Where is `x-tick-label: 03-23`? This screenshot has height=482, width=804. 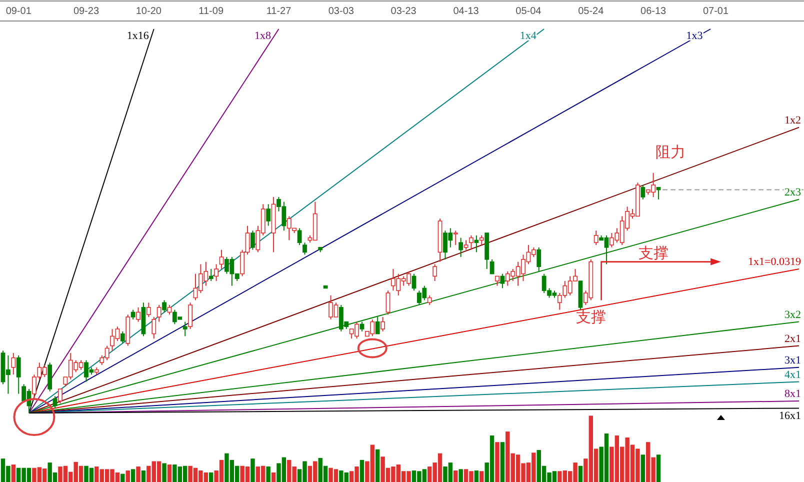 x-tick-label: 03-23 is located at coordinates (403, 11).